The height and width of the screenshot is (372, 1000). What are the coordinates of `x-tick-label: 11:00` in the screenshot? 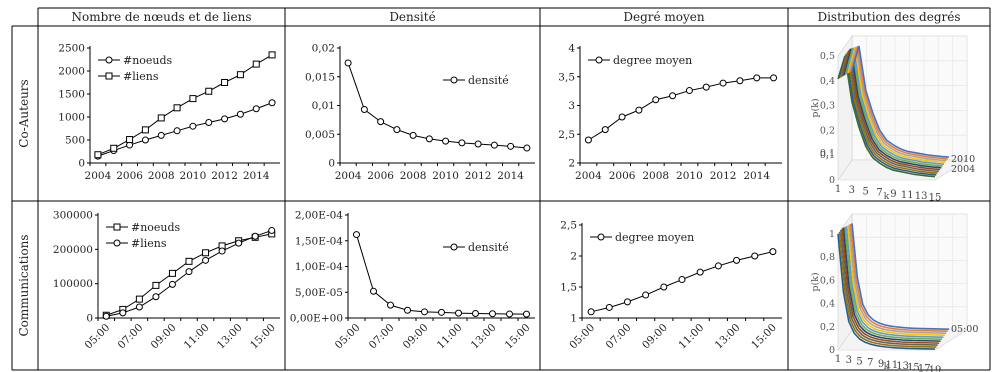 It's located at (450, 337).